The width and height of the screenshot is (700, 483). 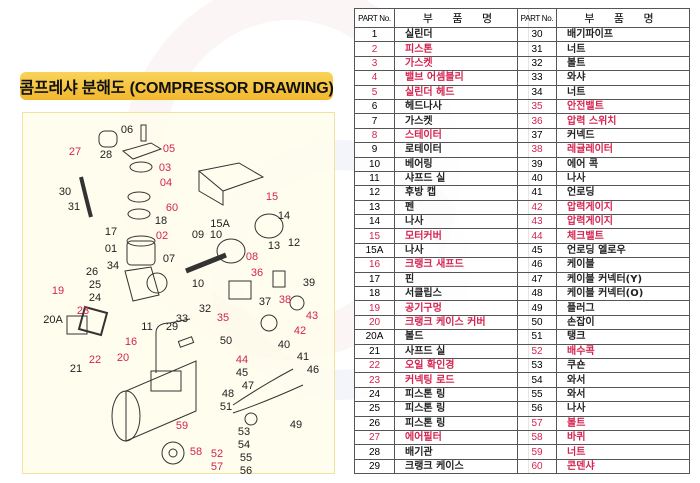 What do you see at coordinates (374, 193) in the screenshot?
I see `part-number: 12` at bounding box center [374, 193].